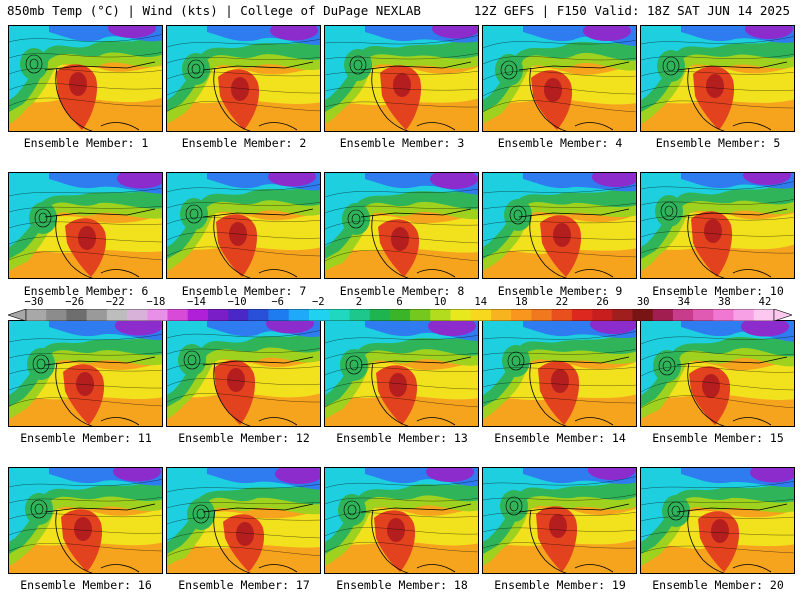 The image size is (800, 600). What do you see at coordinates (562, 302) in the screenshot?
I see `colorbar-tick-label: 22` at bounding box center [562, 302].